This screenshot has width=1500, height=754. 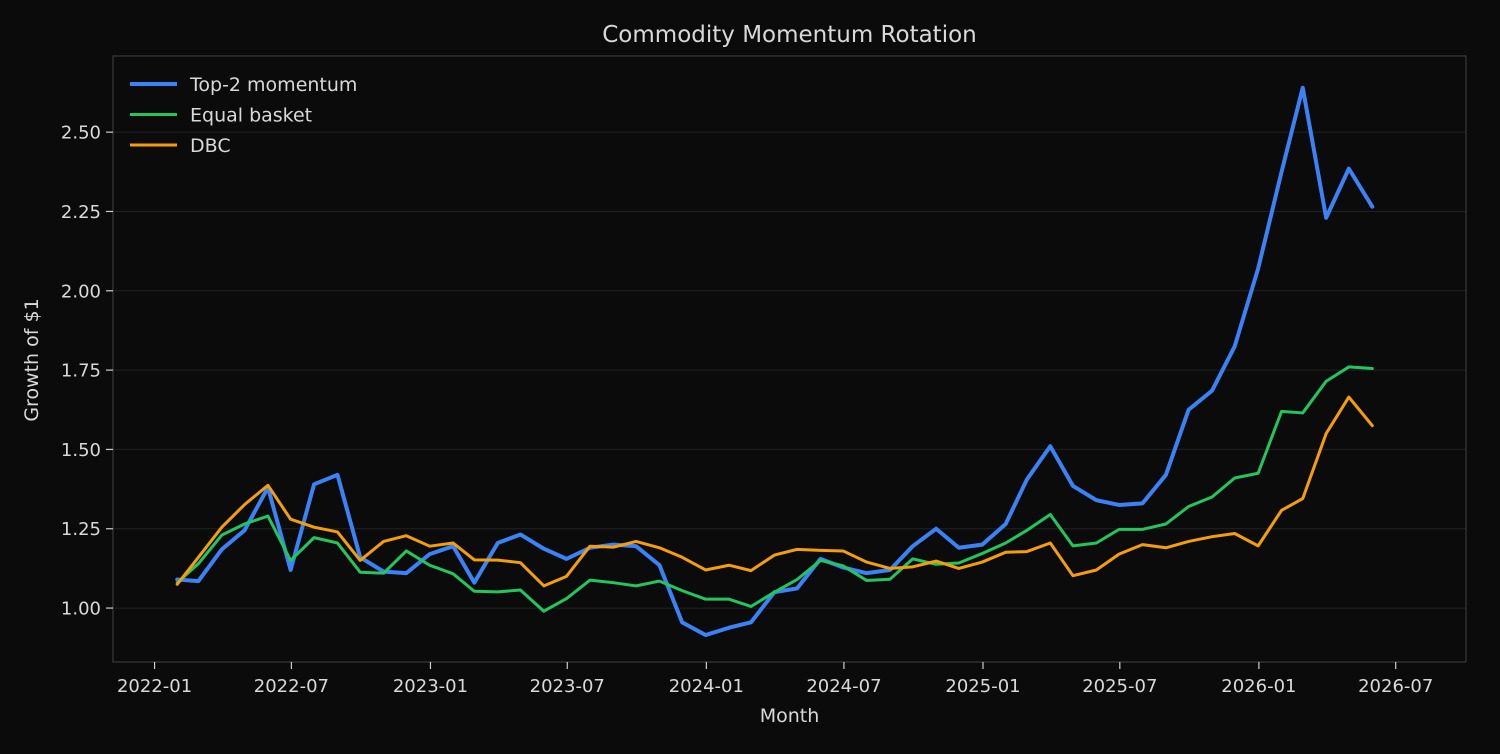 I want to click on x-tick-label: 2023-01, so click(x=430, y=686).